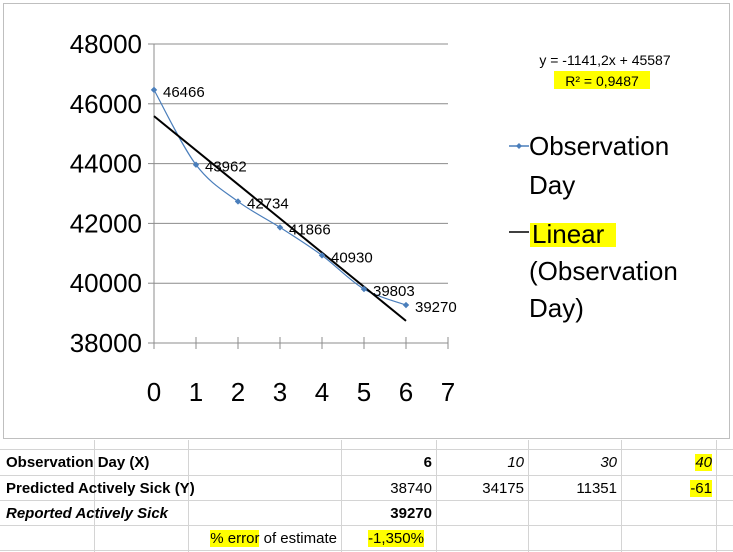 This screenshot has height=552, width=733. I want to click on highlighted-value: 40, so click(703, 462).